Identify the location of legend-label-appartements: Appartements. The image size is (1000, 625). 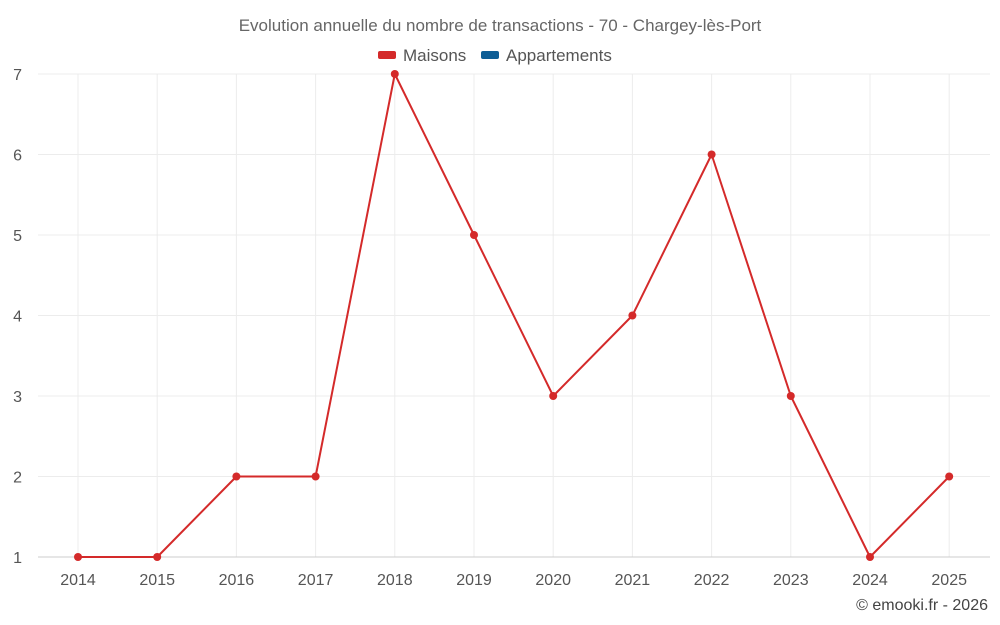
(559, 55).